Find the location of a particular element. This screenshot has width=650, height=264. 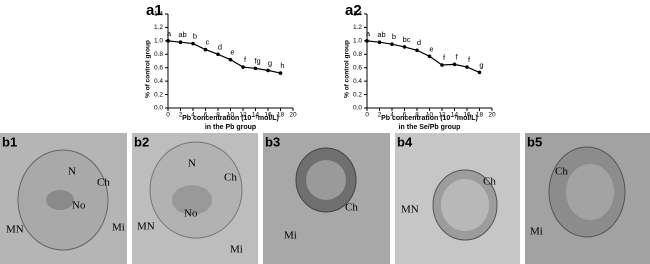

panel-label: a1 is located at coordinates (154, 10).